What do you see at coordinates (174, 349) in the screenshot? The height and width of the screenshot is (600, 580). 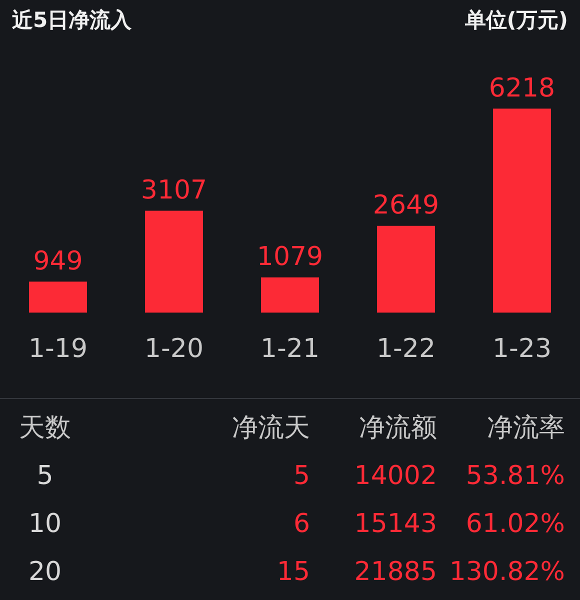 I see `x-tick-label: 1-20` at bounding box center [174, 349].